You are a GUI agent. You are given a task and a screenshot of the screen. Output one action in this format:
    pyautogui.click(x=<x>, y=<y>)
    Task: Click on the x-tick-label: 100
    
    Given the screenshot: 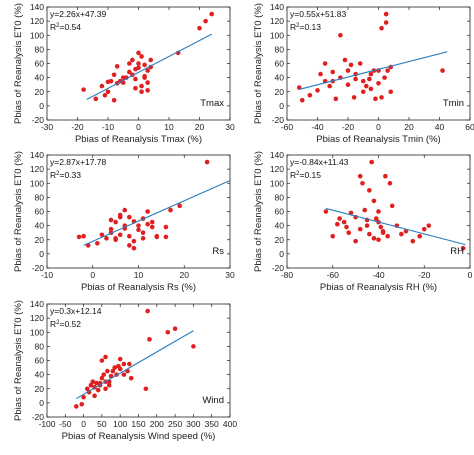 What is the action you would take?
    pyautogui.click(x=120, y=424)
    